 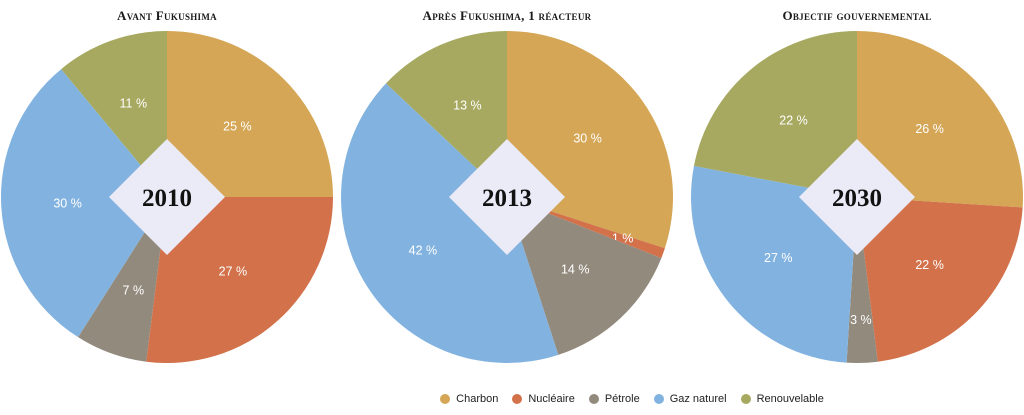 What do you see at coordinates (929, 129) in the screenshot?
I see `slice-label-charbon: 26 %` at bounding box center [929, 129].